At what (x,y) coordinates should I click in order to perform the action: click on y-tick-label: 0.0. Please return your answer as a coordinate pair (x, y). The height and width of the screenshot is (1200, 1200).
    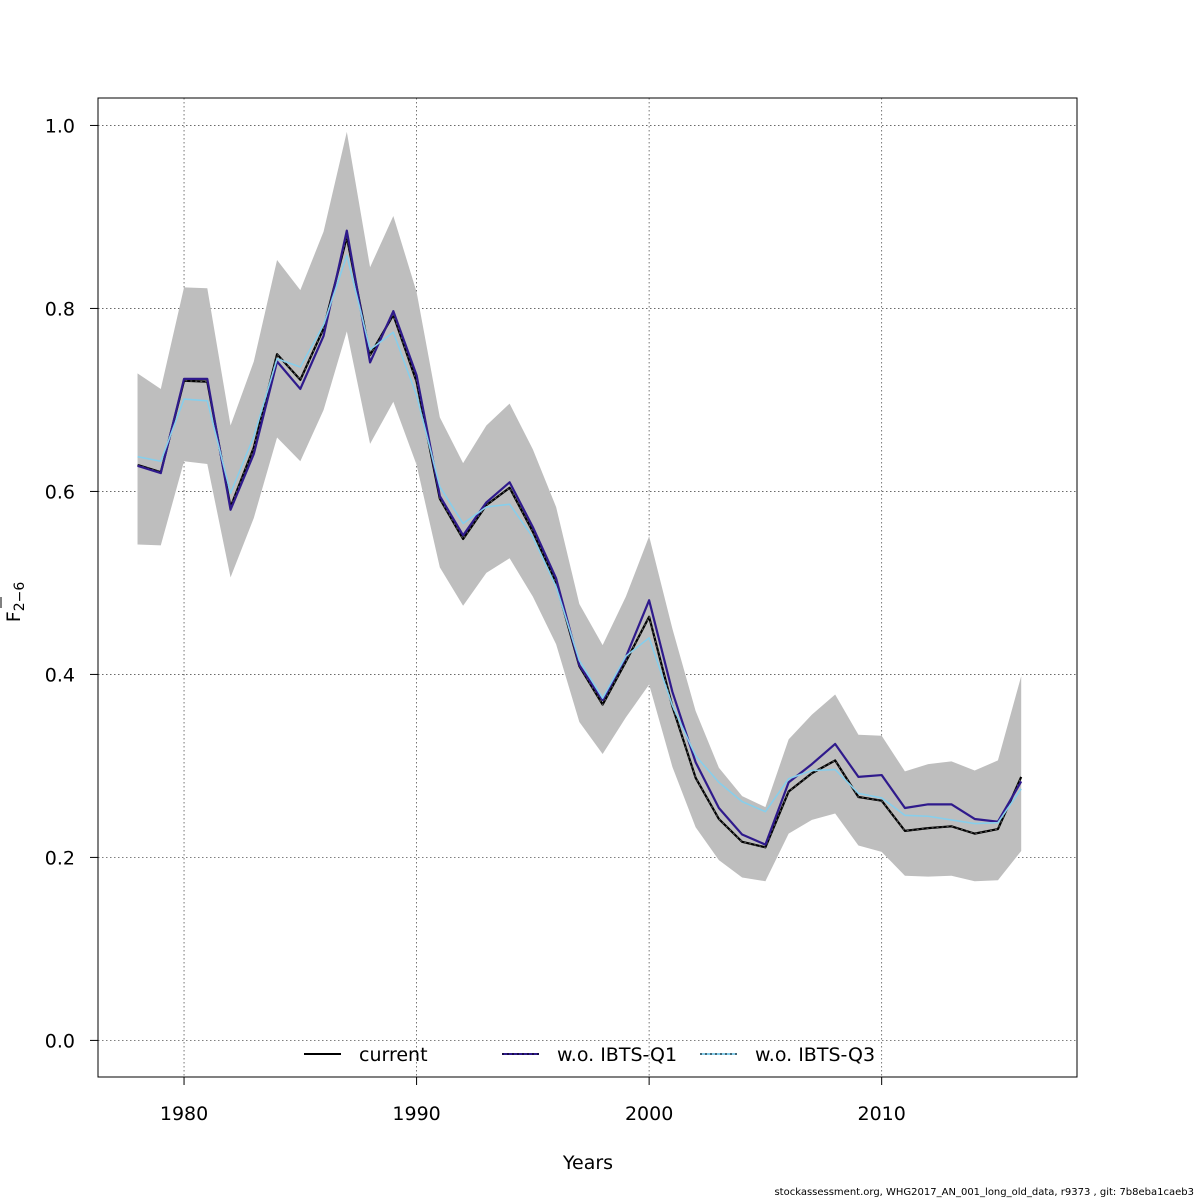
    Looking at the image, I should click on (60, 1041).